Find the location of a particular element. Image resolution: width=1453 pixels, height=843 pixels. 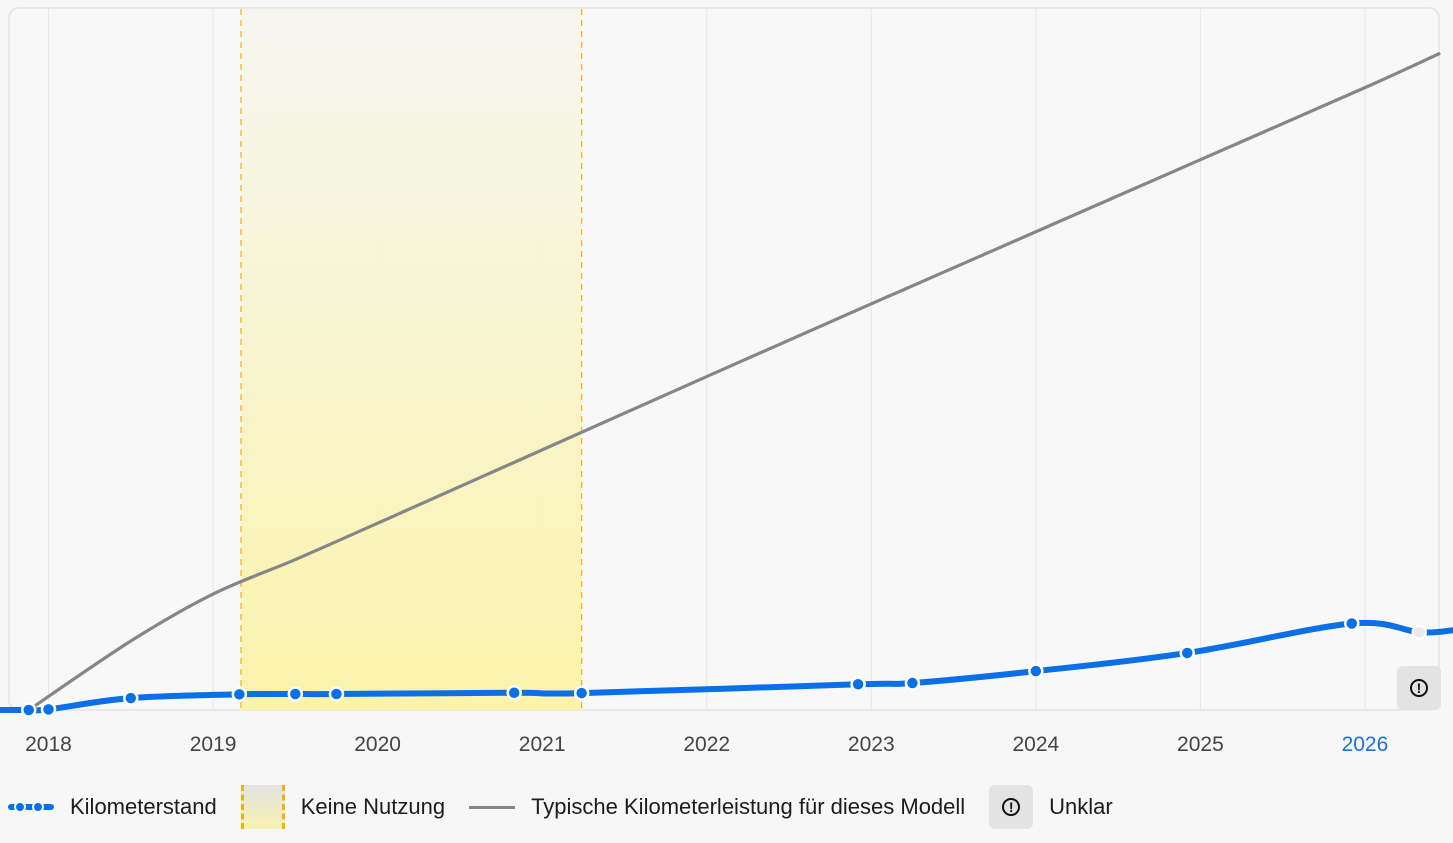

x-tick-label: 2019 is located at coordinates (213, 744).